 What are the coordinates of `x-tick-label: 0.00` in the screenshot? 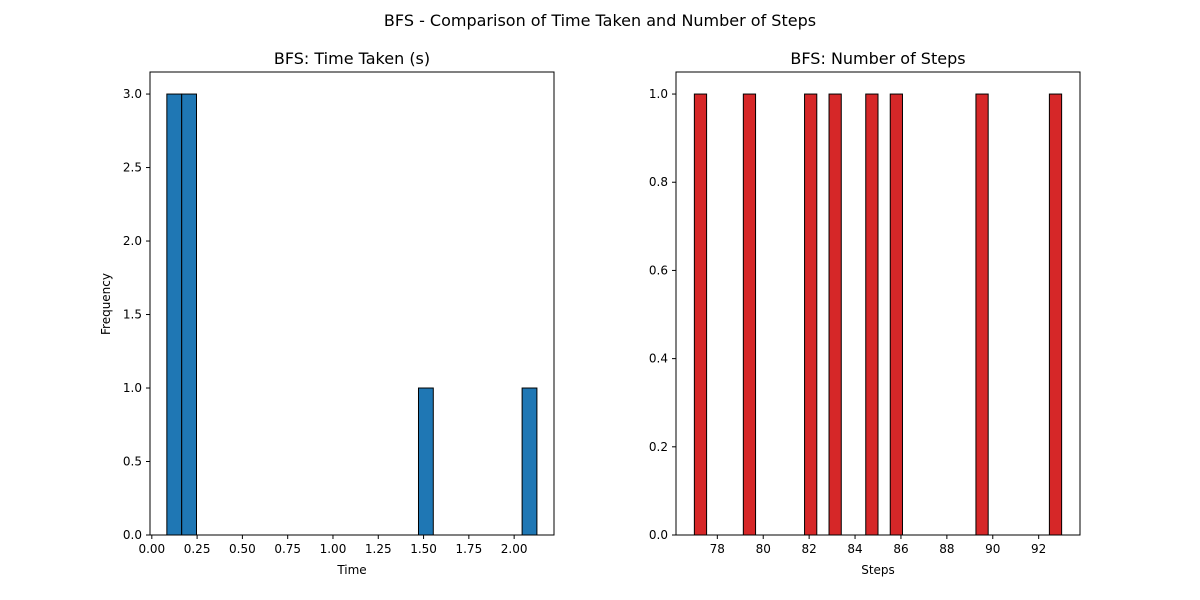 It's located at (151, 549).